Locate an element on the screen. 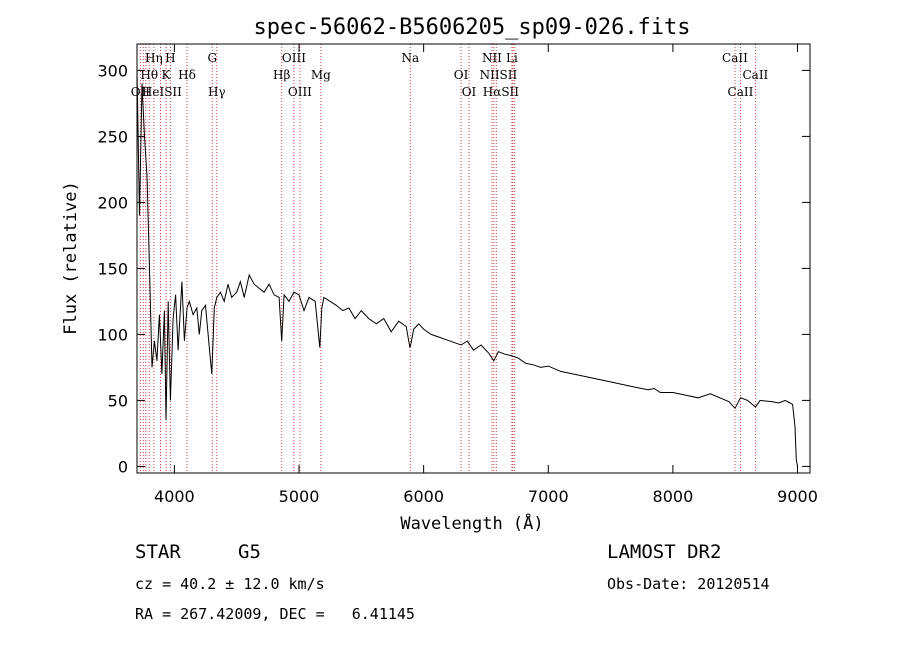 This screenshot has width=900, height=650. line-label-9: K is located at coordinates (167, 75).